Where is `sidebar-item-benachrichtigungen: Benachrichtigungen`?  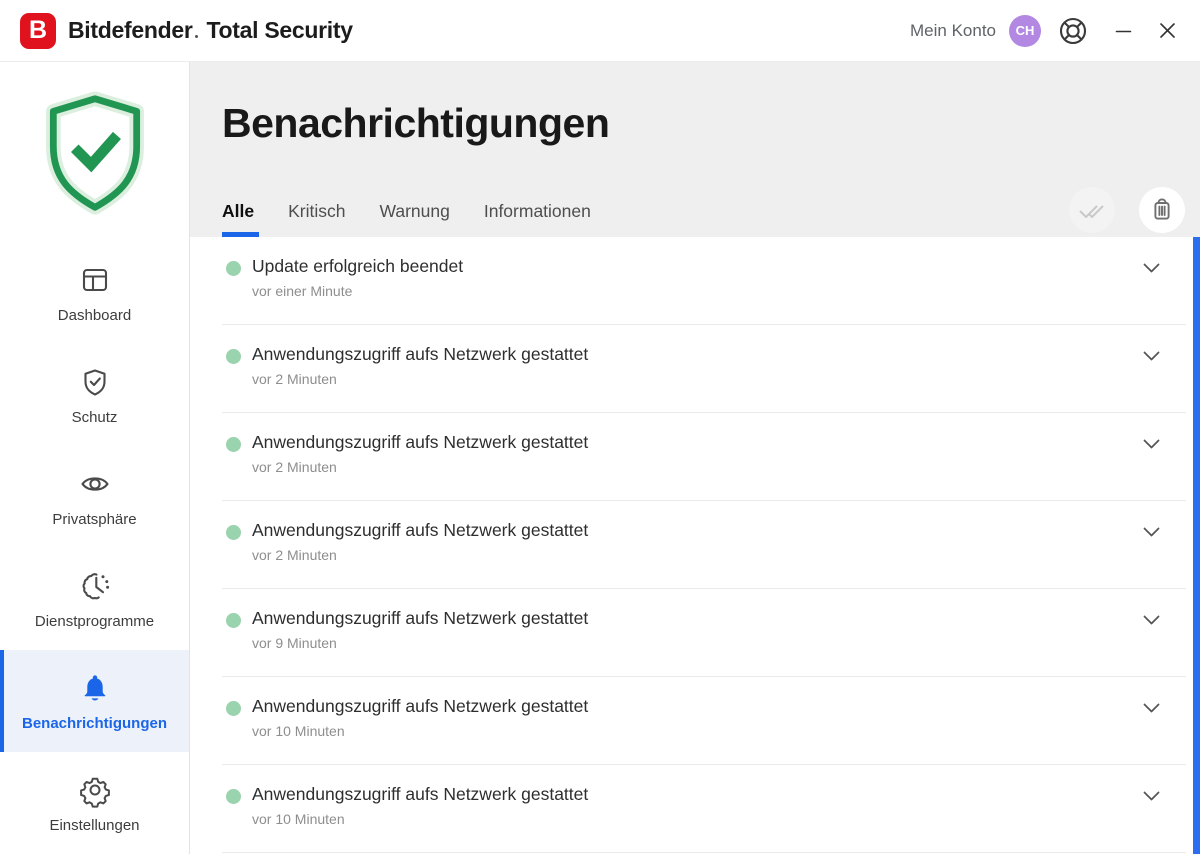 sidebar-item-benachrichtigungen: Benachrichtigungen is located at coordinates (94, 701).